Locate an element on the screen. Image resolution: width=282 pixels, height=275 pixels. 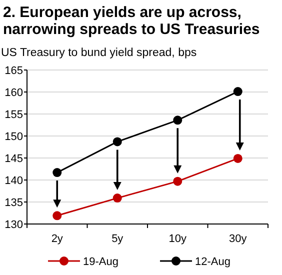
x-tick-label: 2y is located at coordinates (57, 239).